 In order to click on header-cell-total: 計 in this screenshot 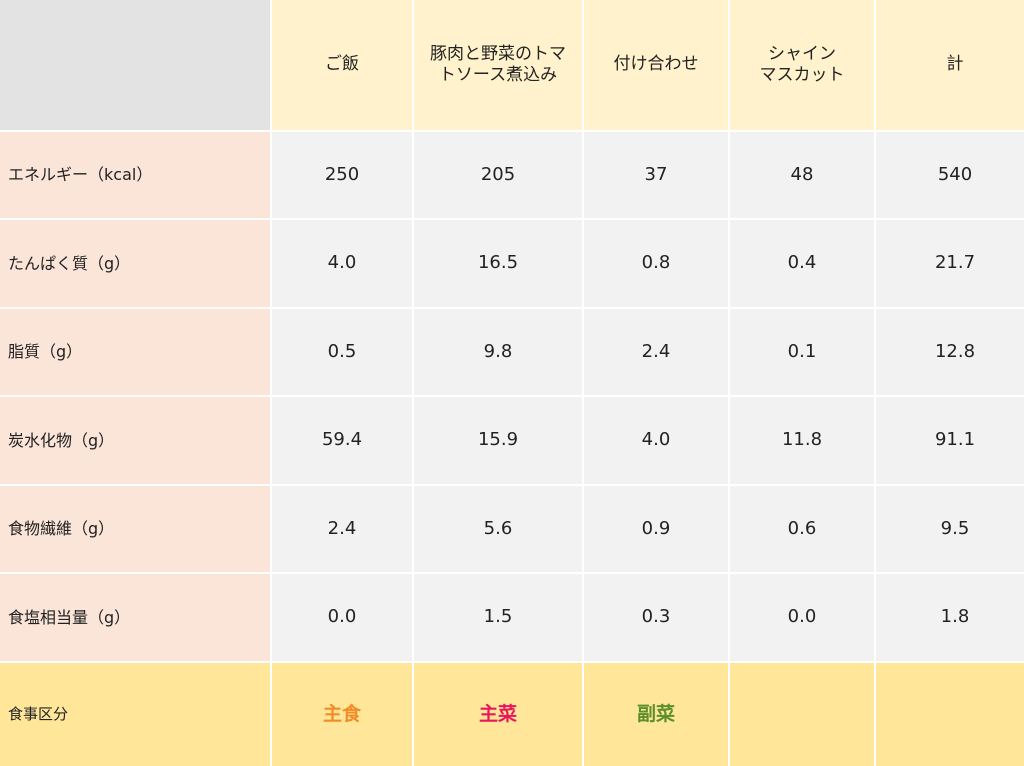, I will do `click(950, 65)`.